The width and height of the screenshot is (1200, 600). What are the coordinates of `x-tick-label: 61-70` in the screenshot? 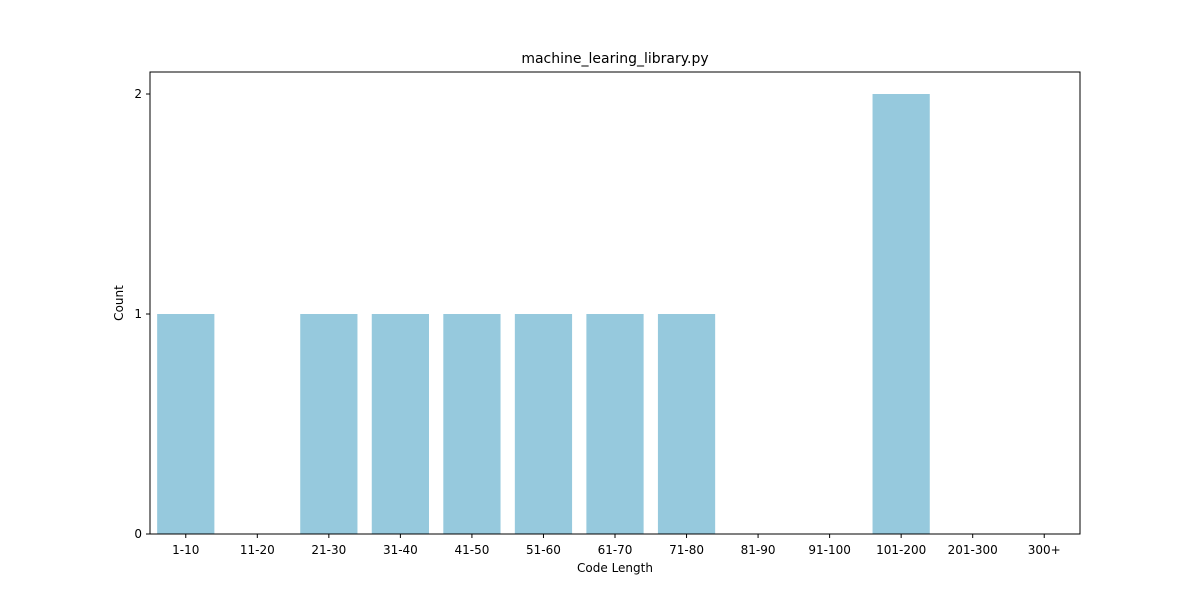 It's located at (615, 550).